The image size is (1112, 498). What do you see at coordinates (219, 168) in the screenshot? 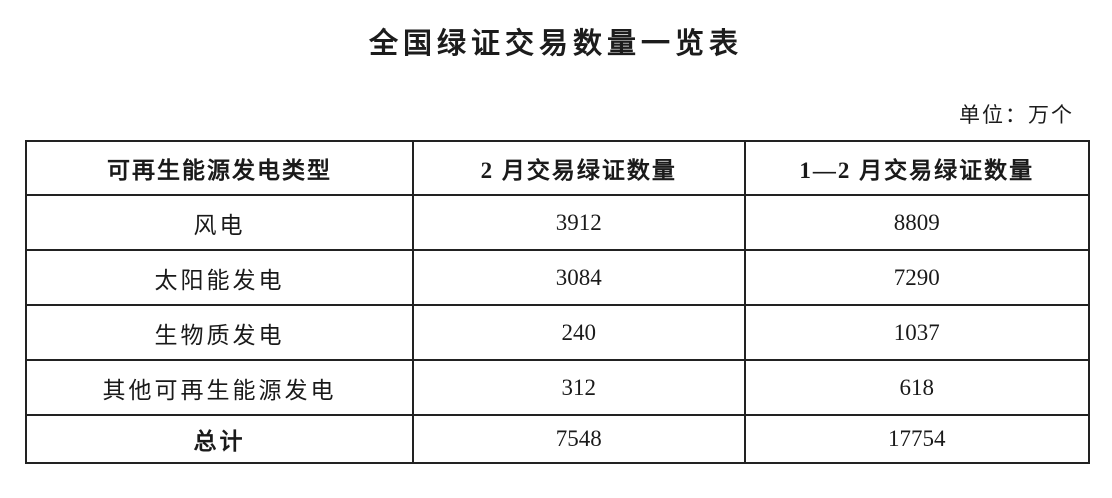
I see `header-cell-energy-type: 可再生能源发电类型` at bounding box center [219, 168].